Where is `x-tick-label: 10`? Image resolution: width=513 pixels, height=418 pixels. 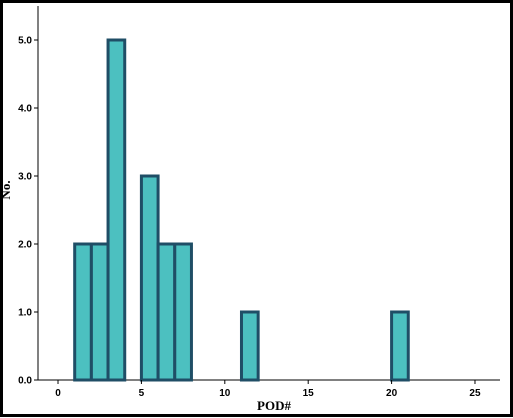 x-tick-label: 10 is located at coordinates (225, 393).